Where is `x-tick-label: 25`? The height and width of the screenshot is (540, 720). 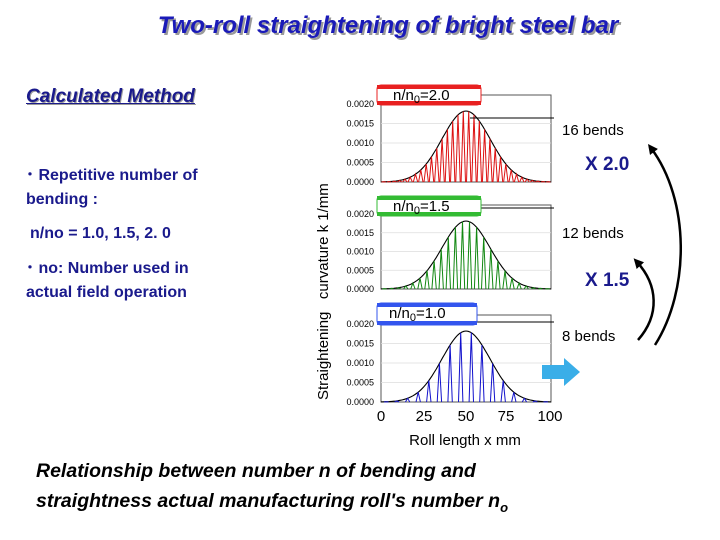 x-tick-label: 25 is located at coordinates (424, 416).